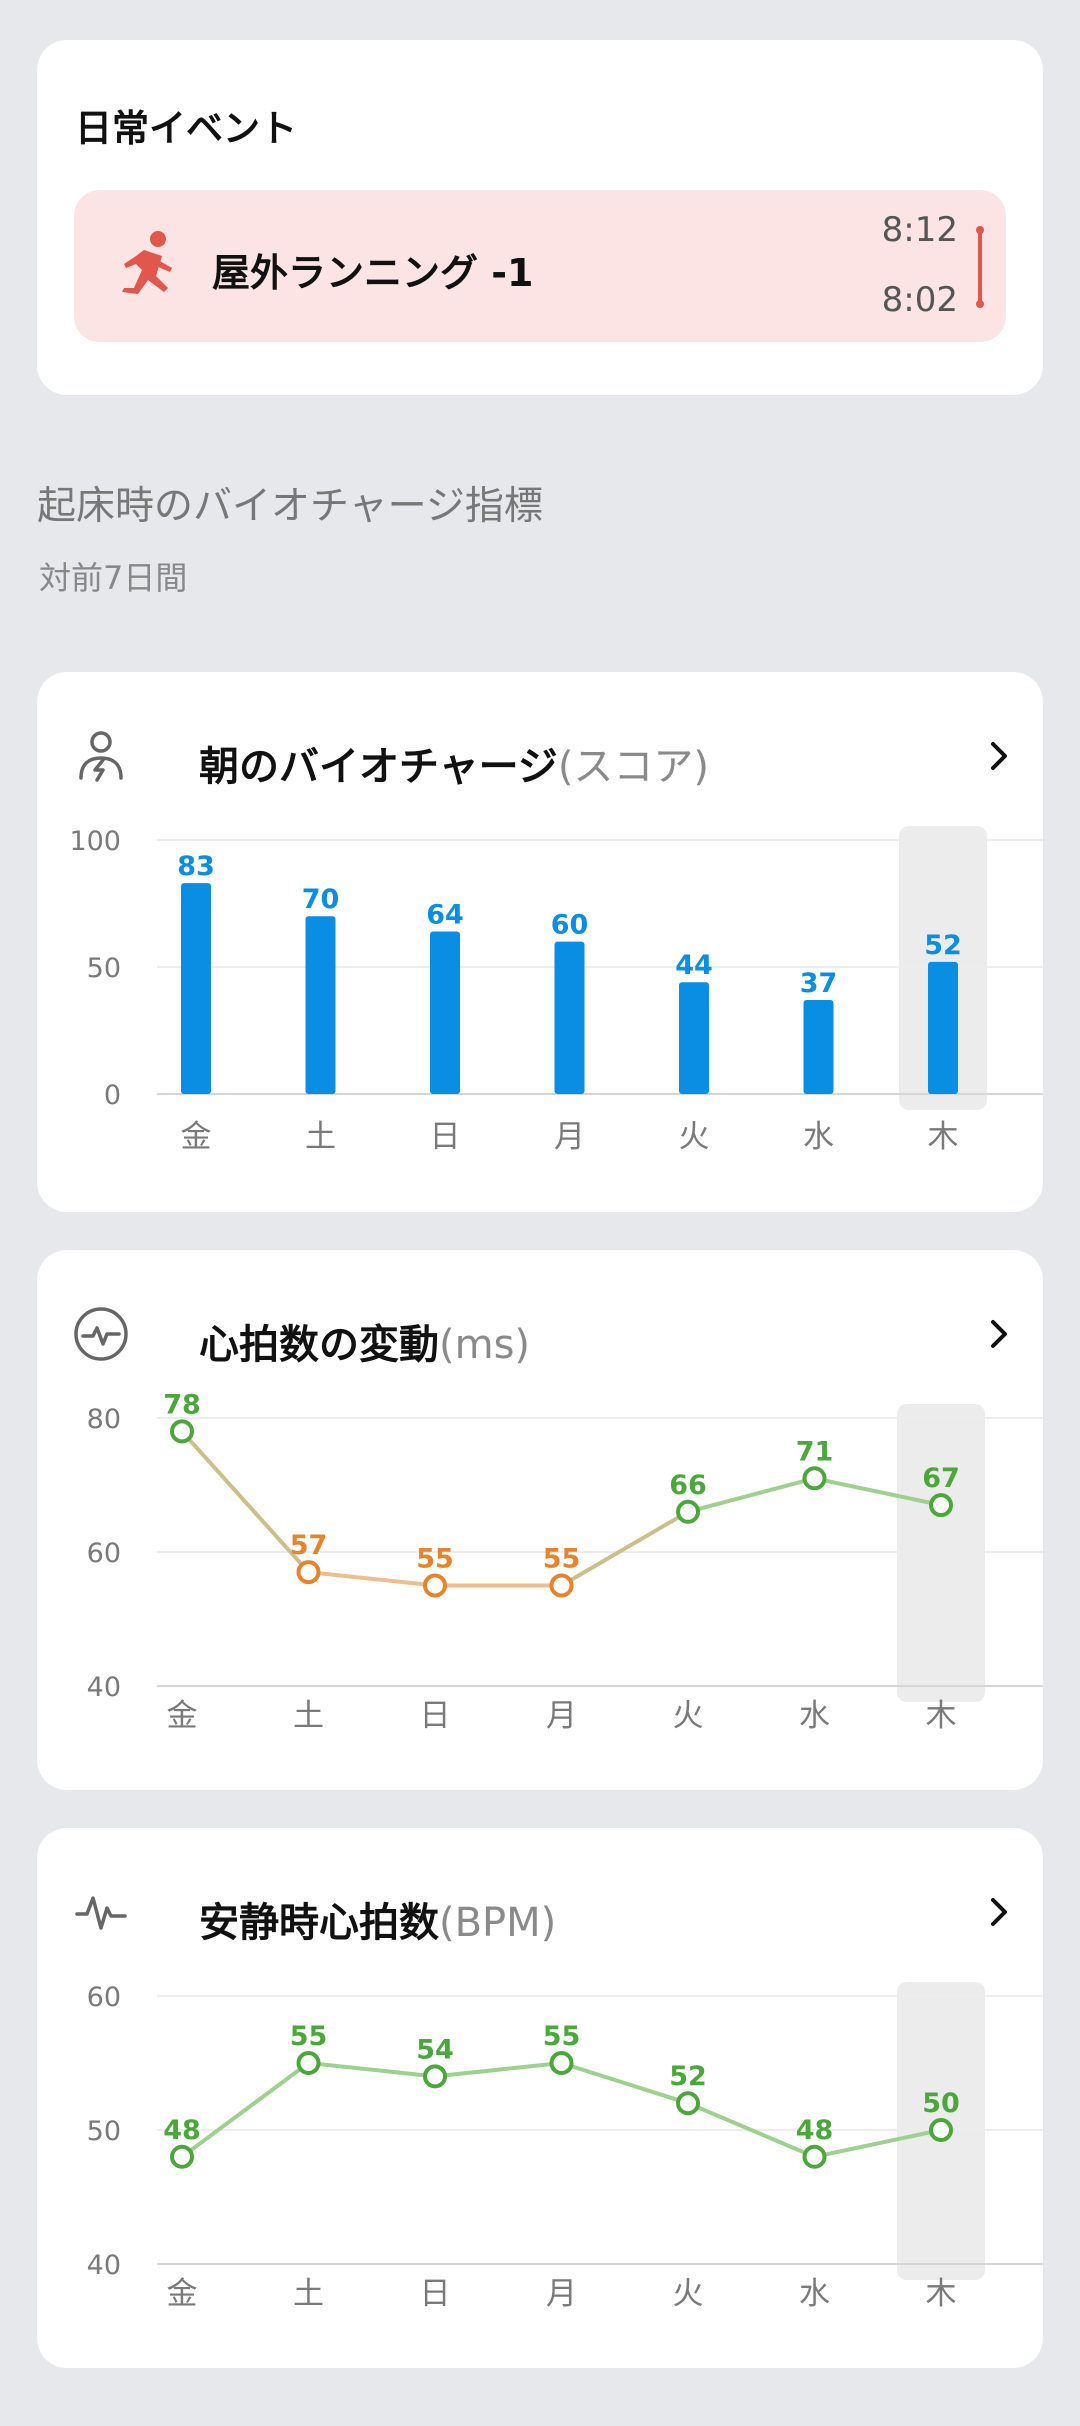 The image size is (1080, 2426). I want to click on biocharge-card-header: 朝のバイオチャージ(スコア), so click(543, 757).